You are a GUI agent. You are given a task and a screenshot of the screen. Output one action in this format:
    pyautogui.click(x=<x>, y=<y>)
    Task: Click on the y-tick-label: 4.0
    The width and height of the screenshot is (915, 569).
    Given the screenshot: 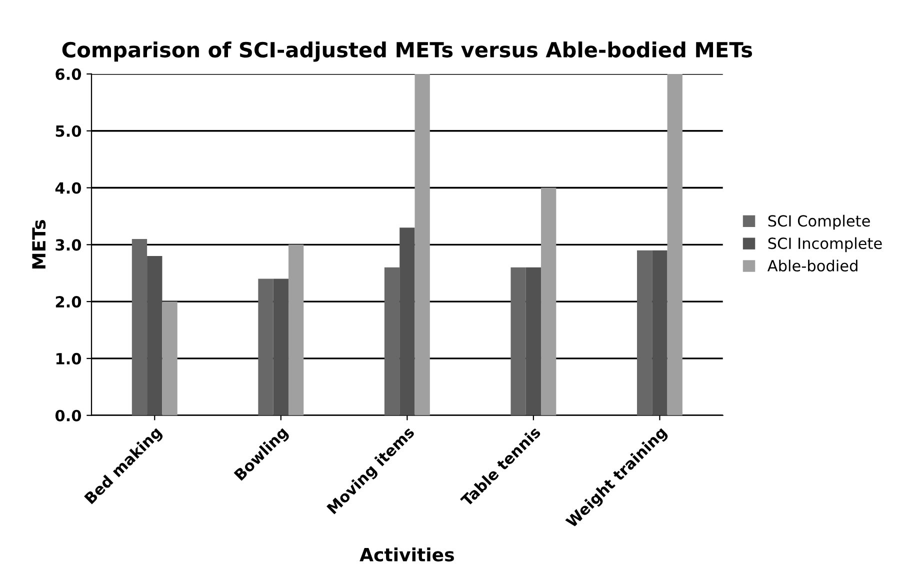 What is the action you would take?
    pyautogui.click(x=68, y=188)
    